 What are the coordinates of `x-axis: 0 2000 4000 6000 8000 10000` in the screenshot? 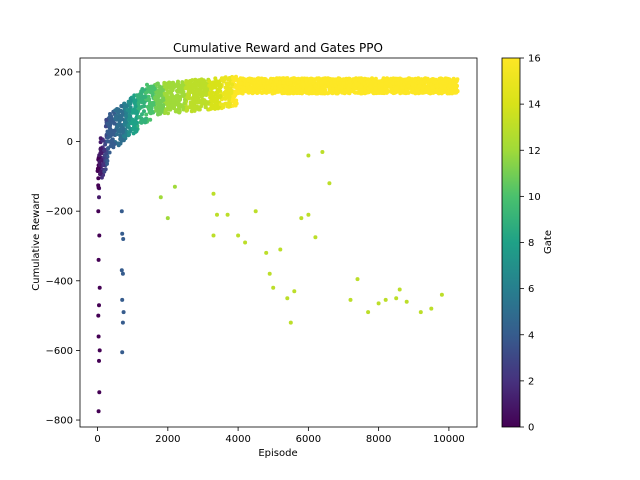 It's located at (279, 436).